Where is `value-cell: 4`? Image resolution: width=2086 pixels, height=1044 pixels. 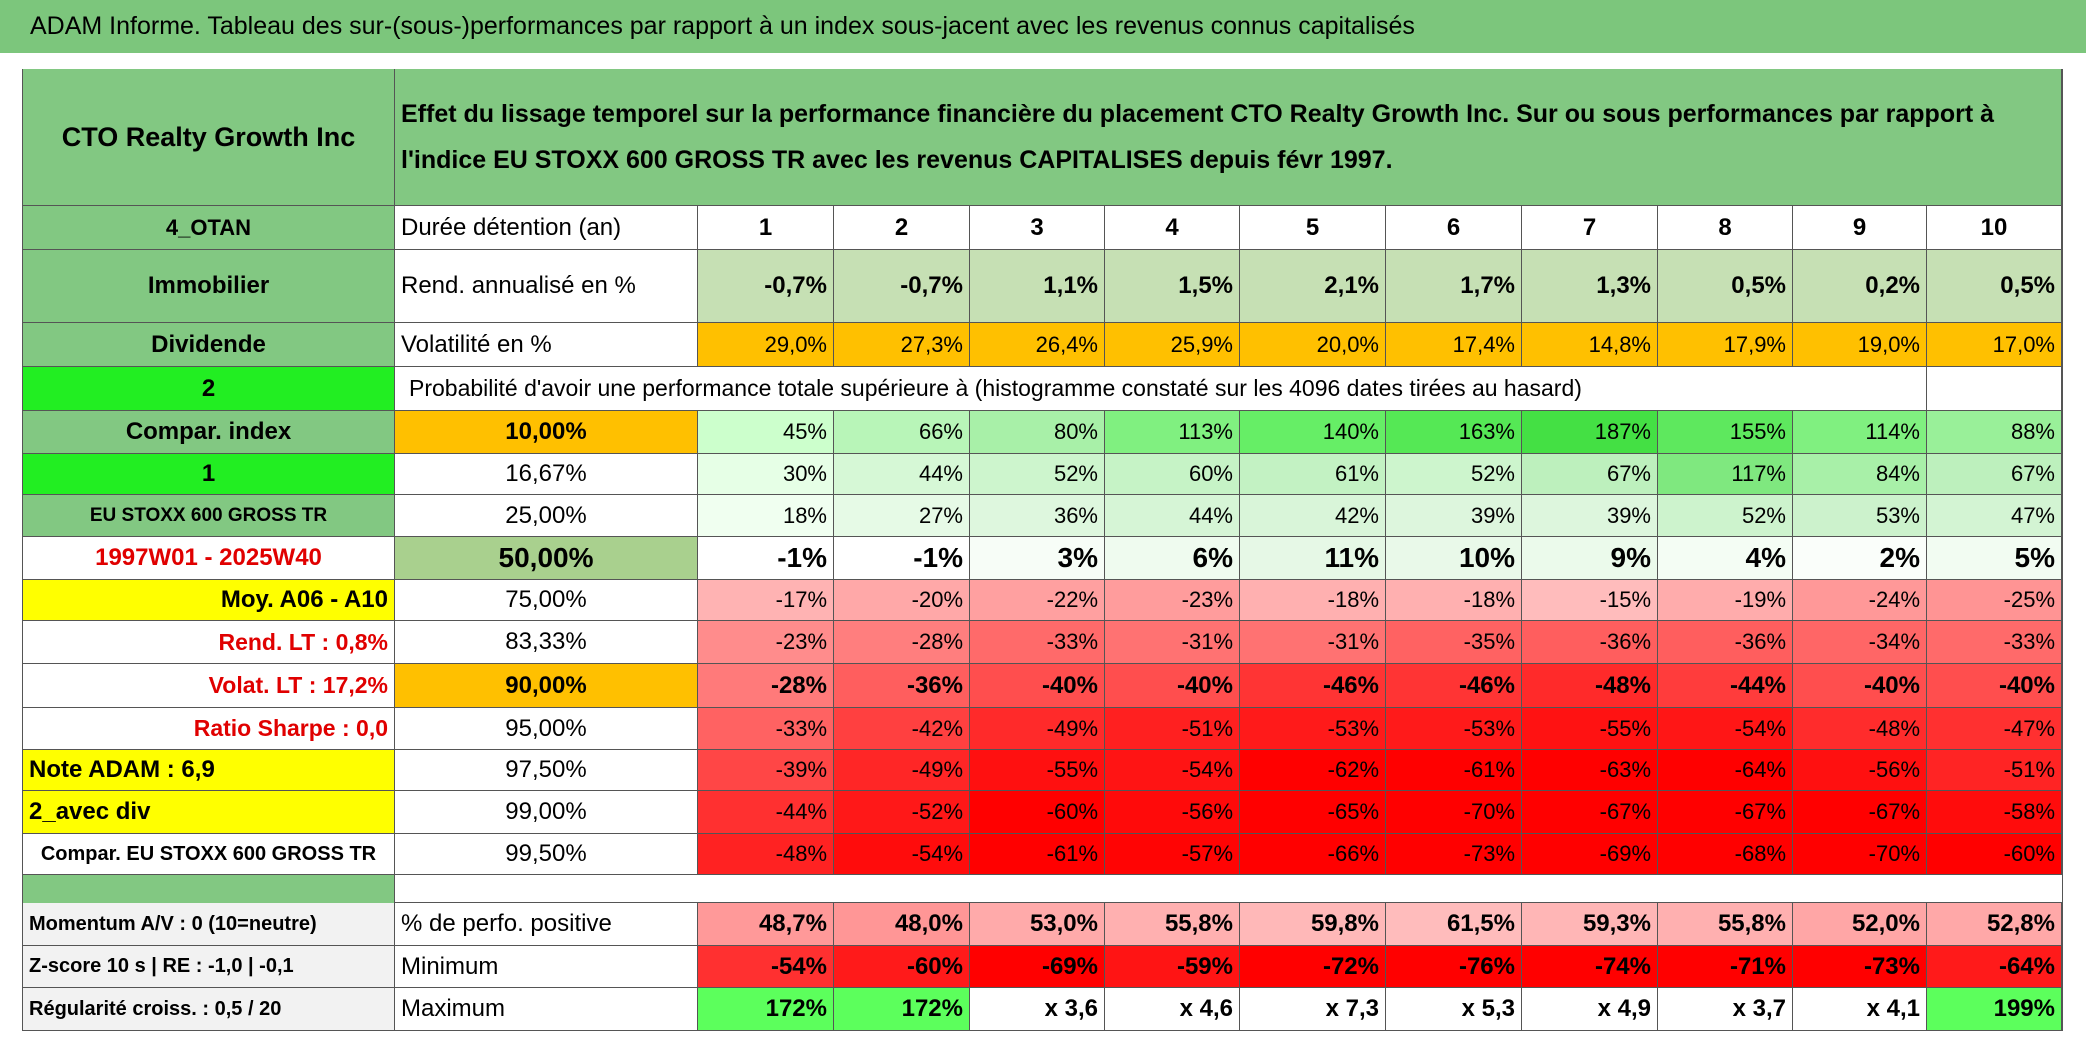
value-cell: 4 is located at coordinates (1172, 228).